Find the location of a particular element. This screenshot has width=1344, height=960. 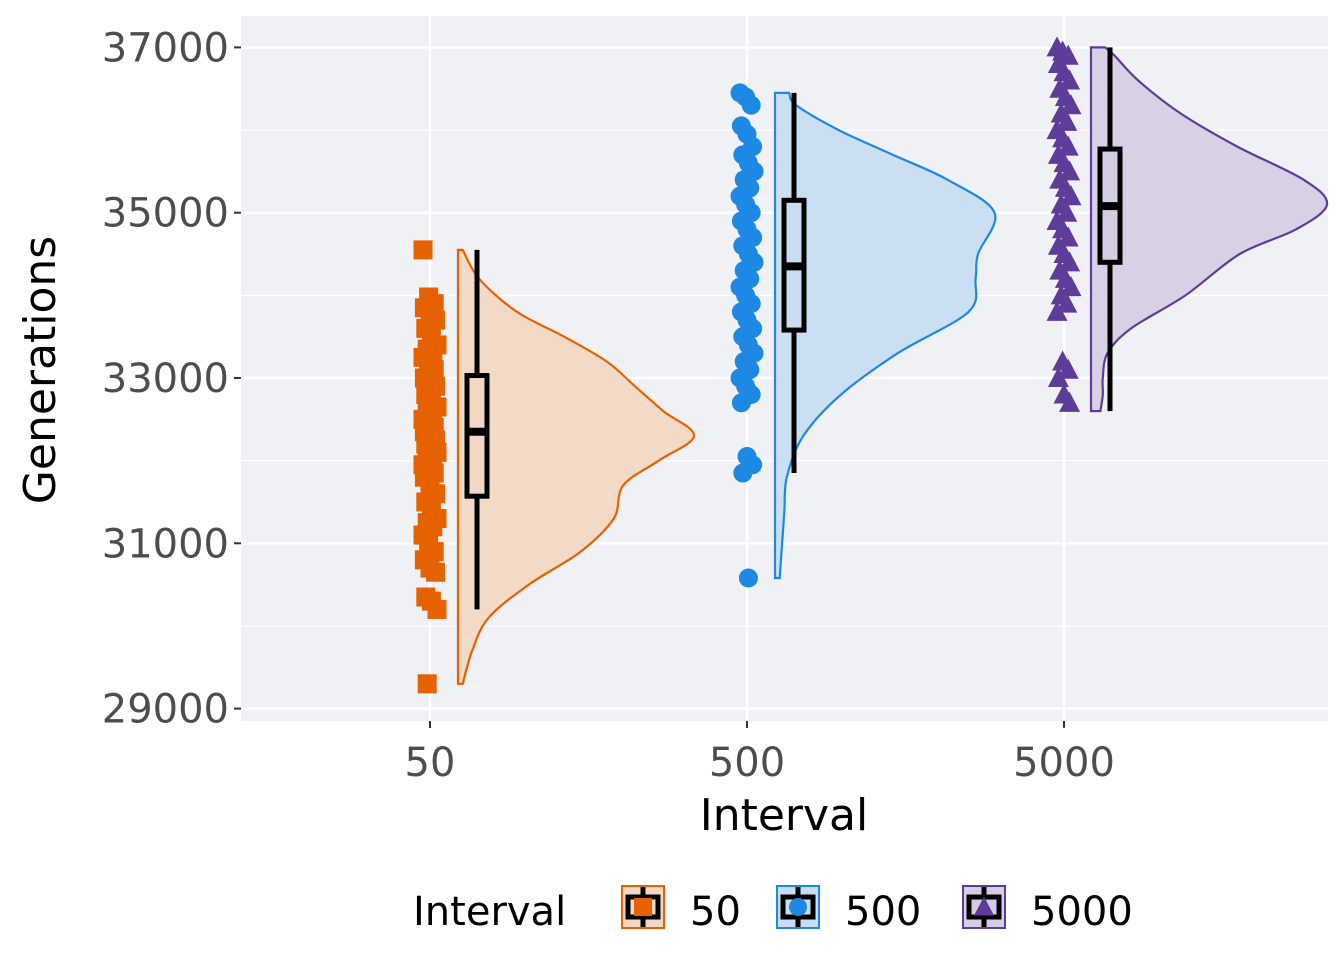

y-tick-label: 31000 is located at coordinates (165, 544).